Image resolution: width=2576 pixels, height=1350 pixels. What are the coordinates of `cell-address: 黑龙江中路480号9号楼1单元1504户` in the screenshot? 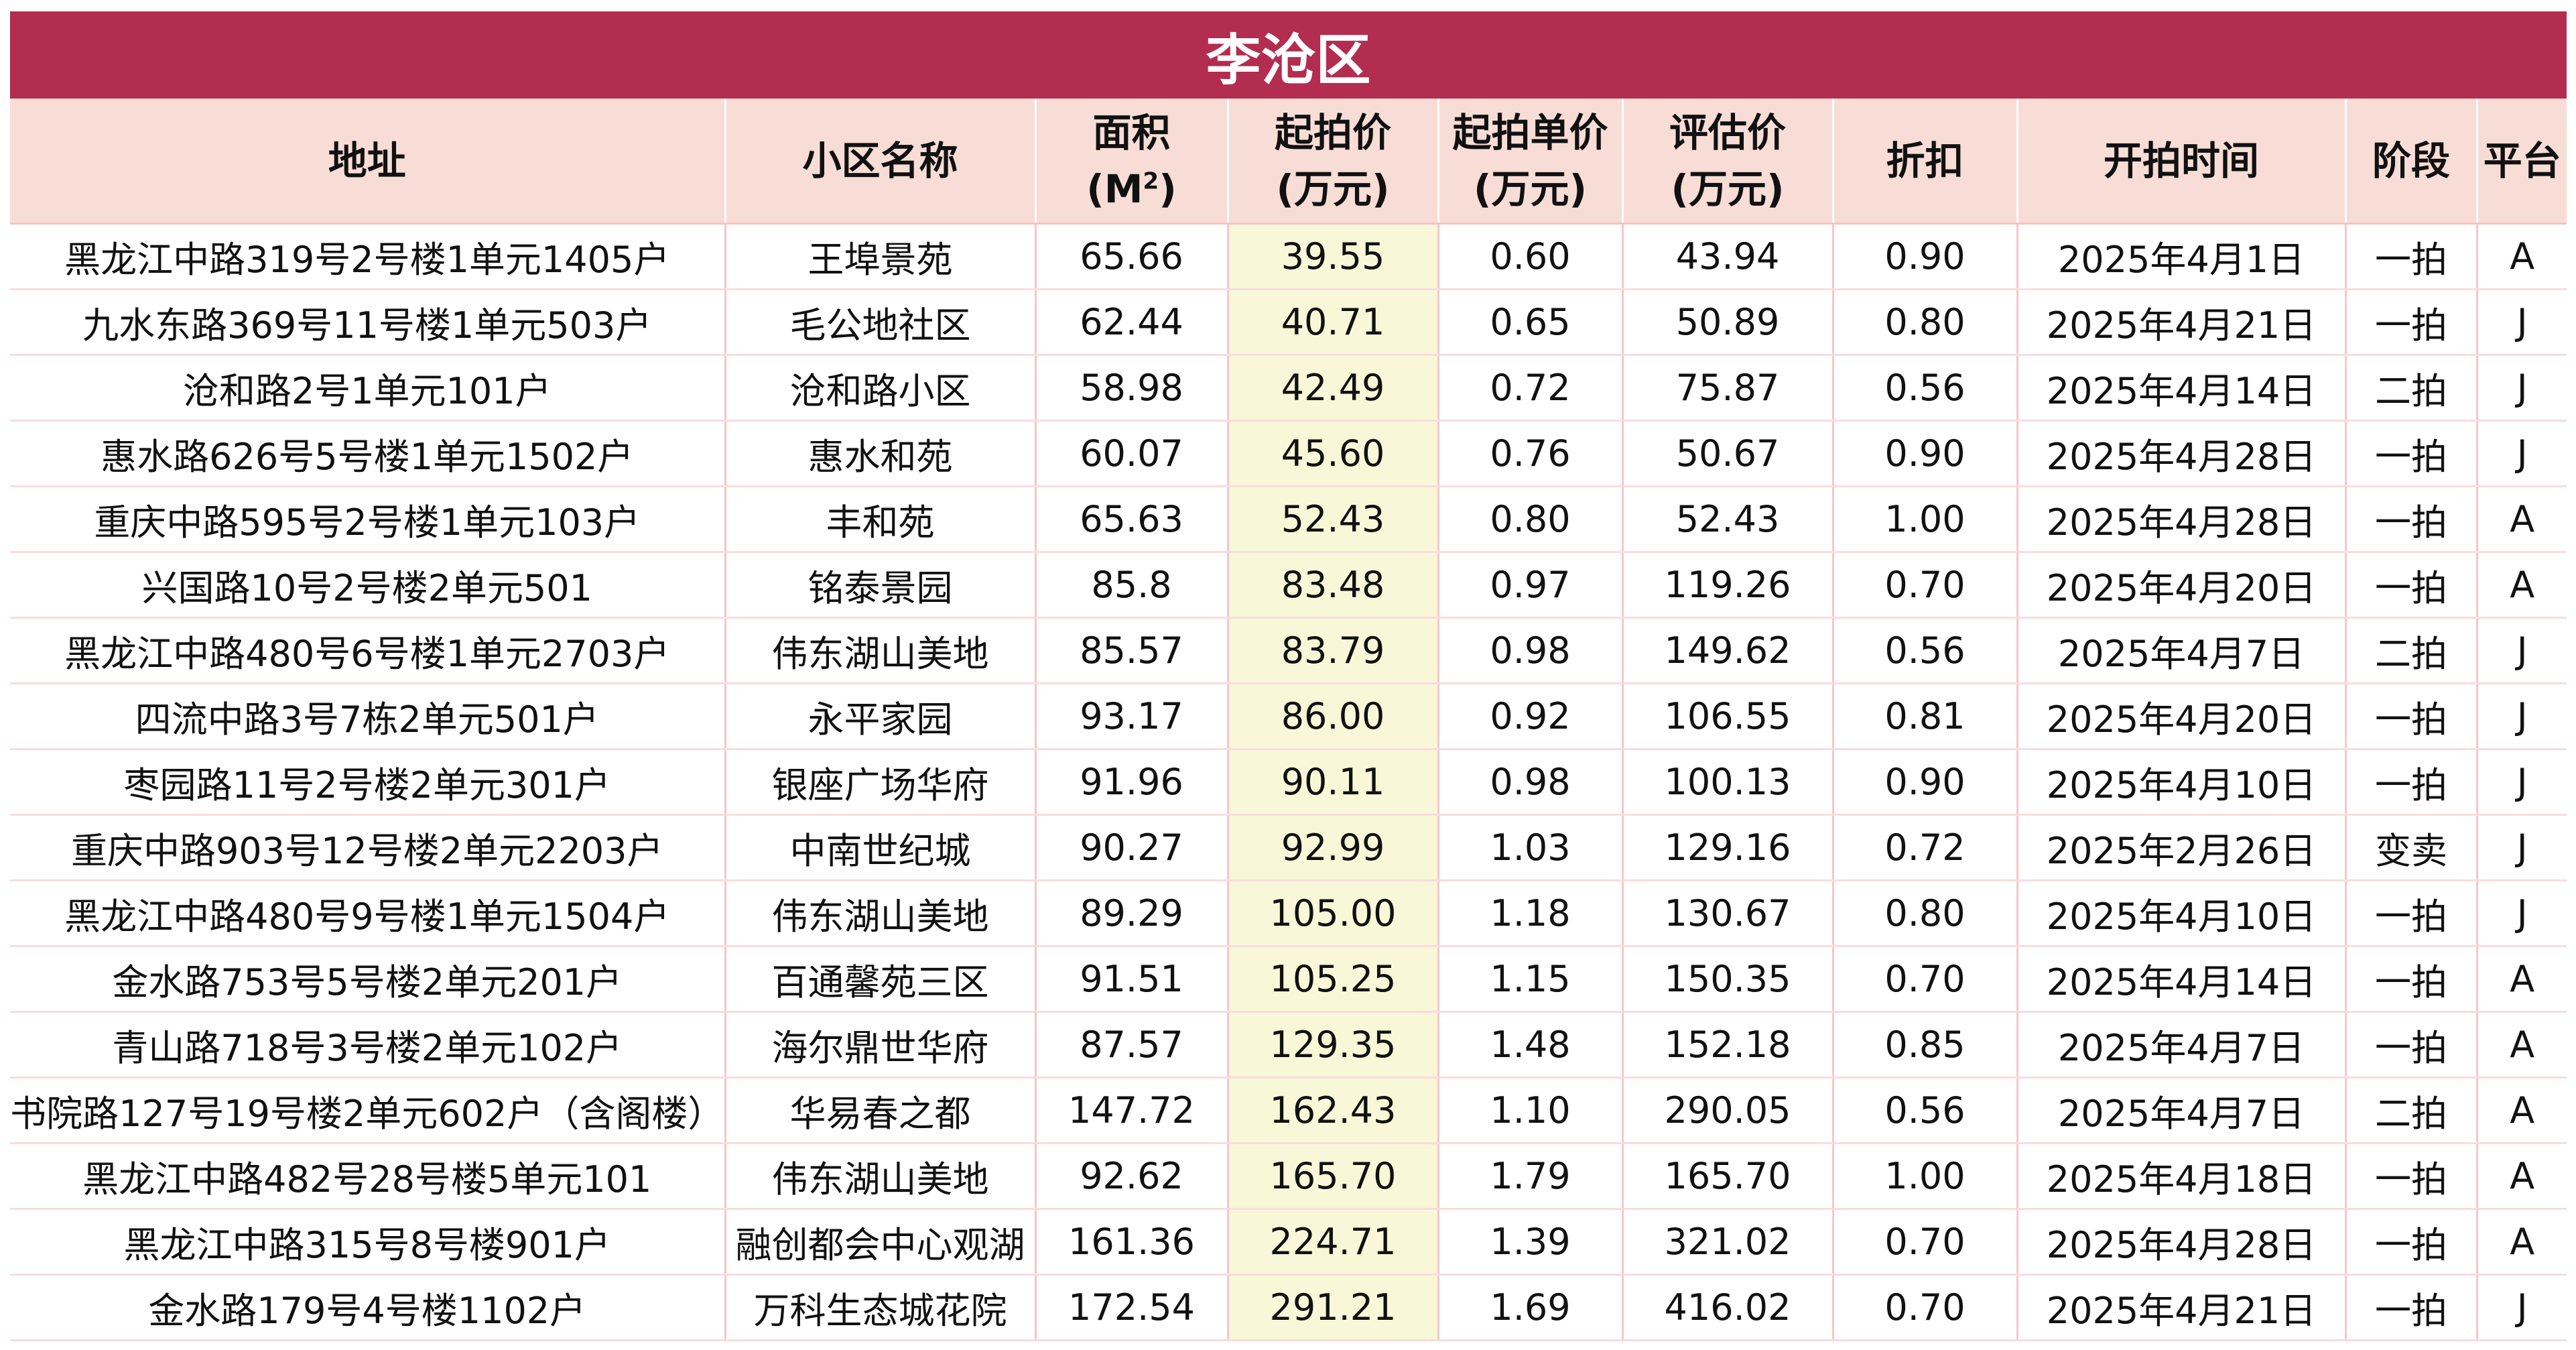 It's located at (368, 913).